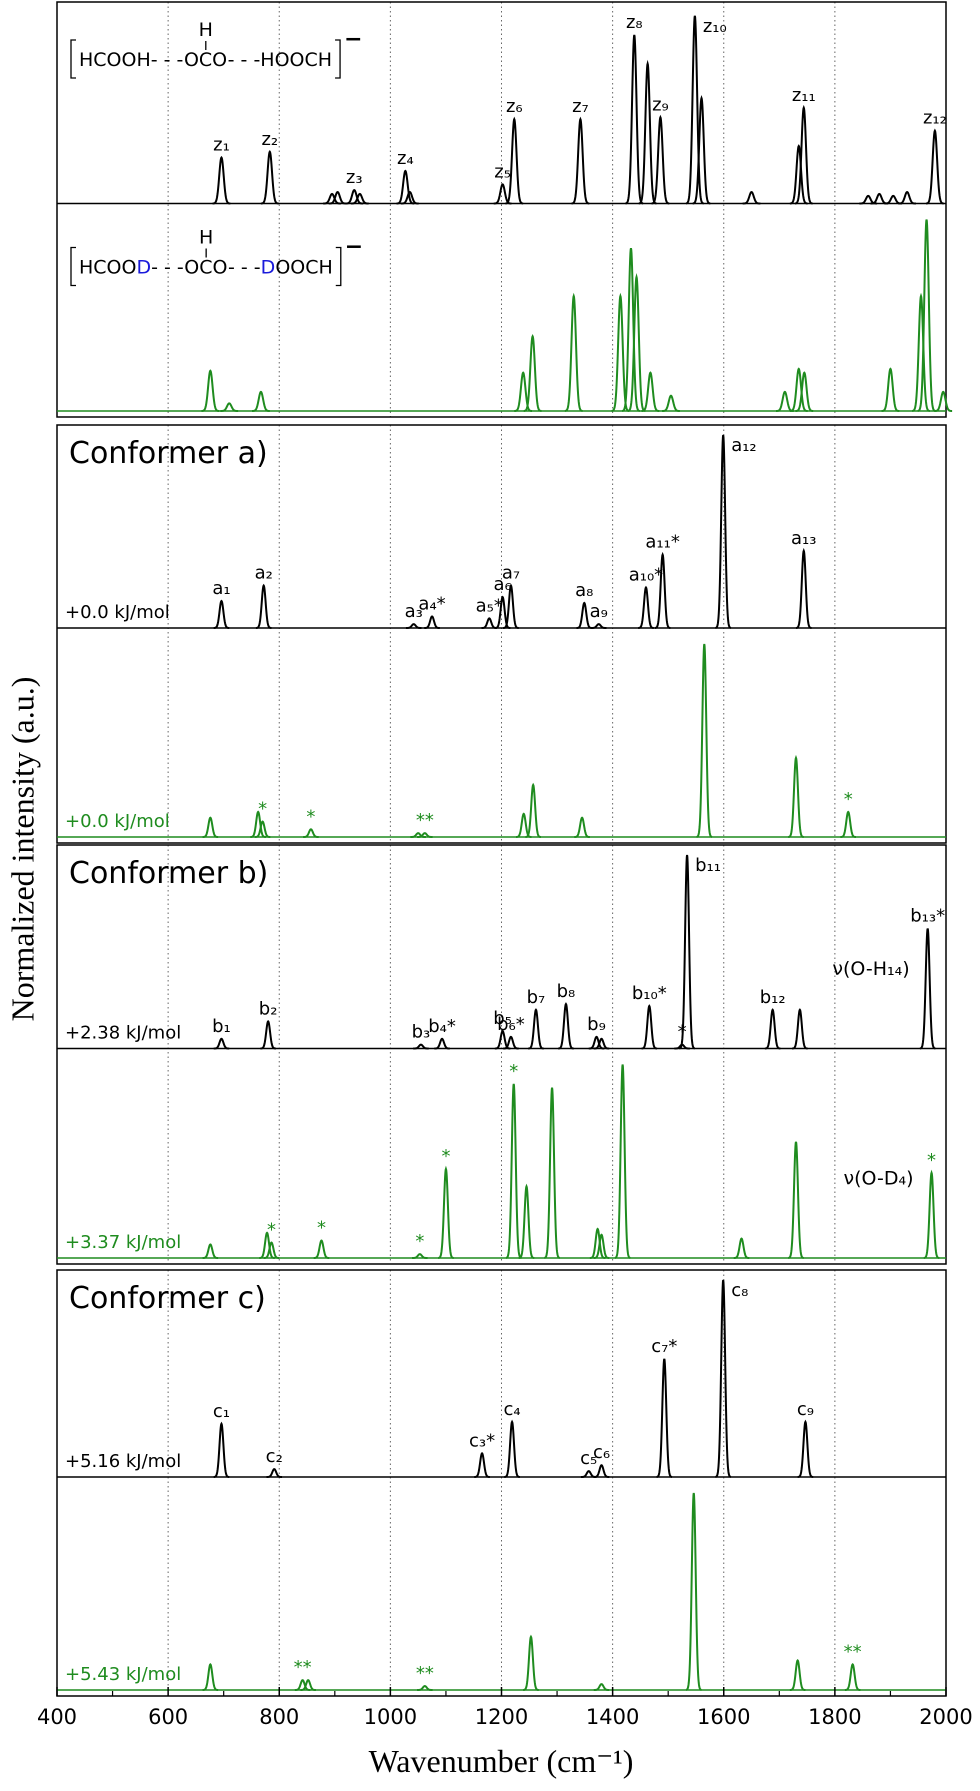 This screenshot has width=980, height=1791. Describe the element at coordinates (536, 997) in the screenshot. I see `peak-label: b₇` at that location.